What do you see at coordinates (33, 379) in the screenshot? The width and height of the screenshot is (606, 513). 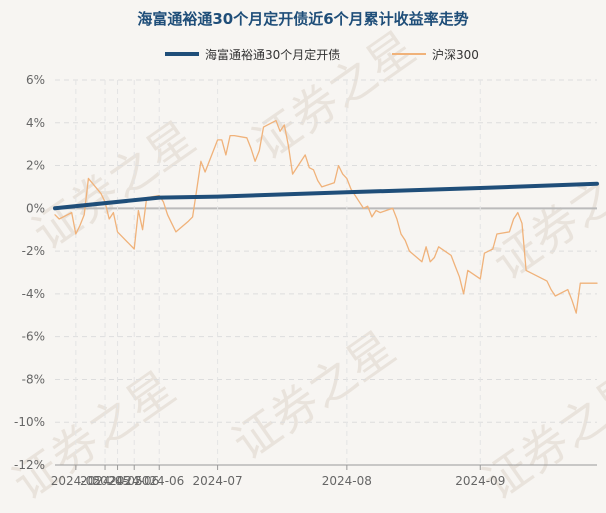 I see `y-tick-label: -8%` at bounding box center [33, 379].